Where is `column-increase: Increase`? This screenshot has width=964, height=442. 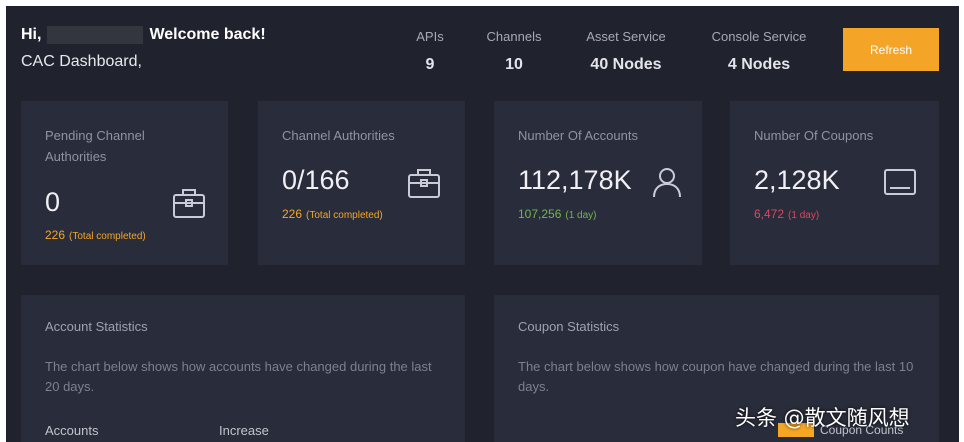 column-increase: Increase is located at coordinates (244, 430).